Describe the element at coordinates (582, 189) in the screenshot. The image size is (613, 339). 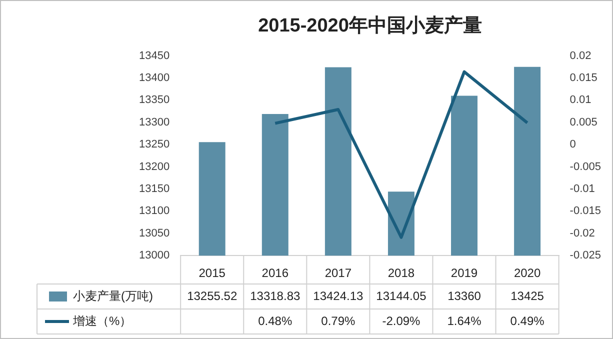
I see `y2-tick-label: -0.01` at that location.